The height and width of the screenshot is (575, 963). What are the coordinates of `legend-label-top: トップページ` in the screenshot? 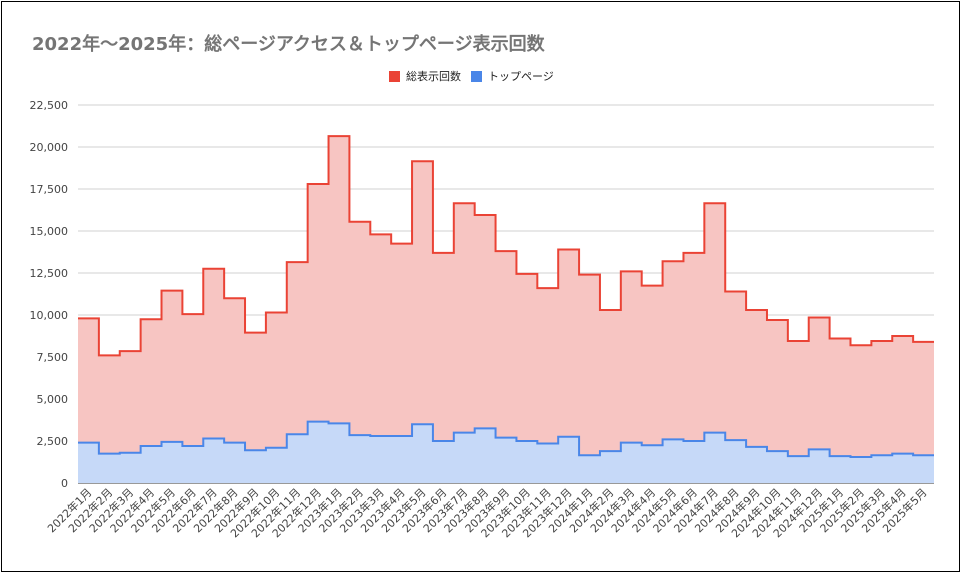 It's located at (521, 76).